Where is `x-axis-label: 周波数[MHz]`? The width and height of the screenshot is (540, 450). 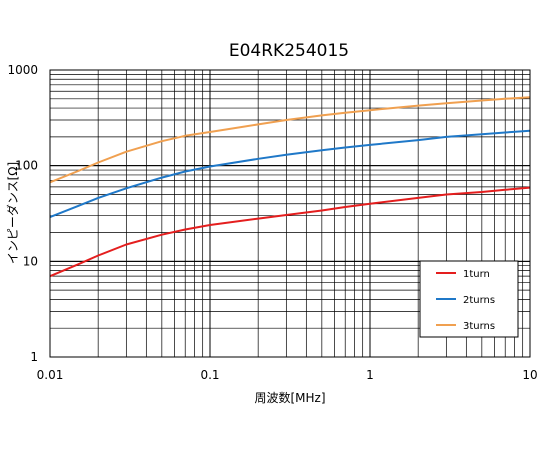 x-axis-label: 周波数[MHz] is located at coordinates (289, 397).